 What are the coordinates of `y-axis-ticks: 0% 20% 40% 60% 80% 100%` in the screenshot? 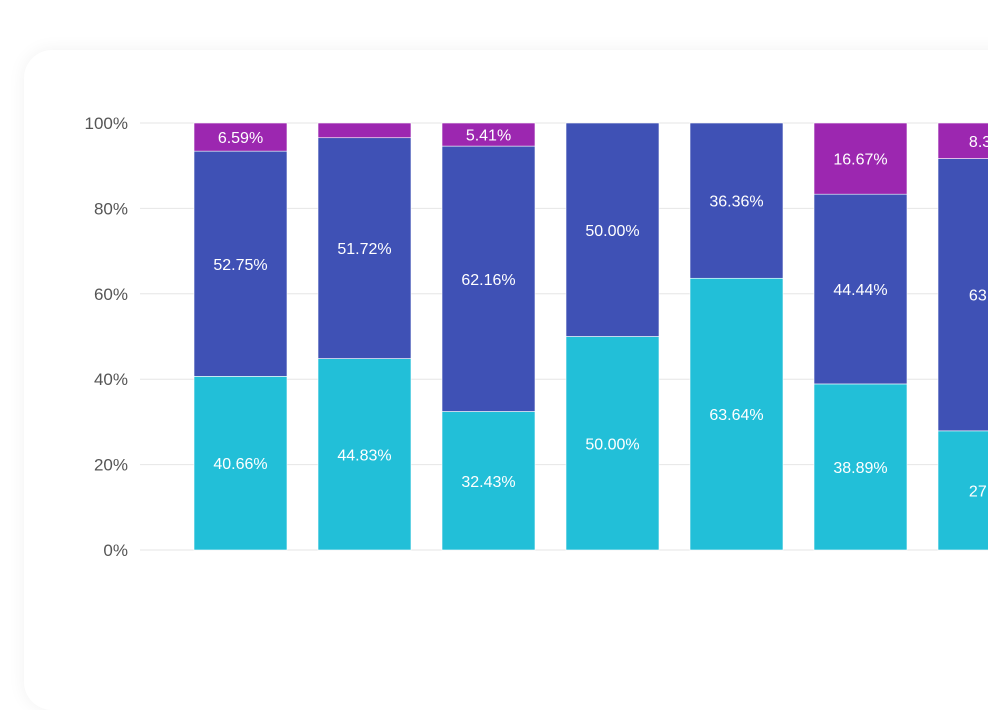 It's located at (106, 337).